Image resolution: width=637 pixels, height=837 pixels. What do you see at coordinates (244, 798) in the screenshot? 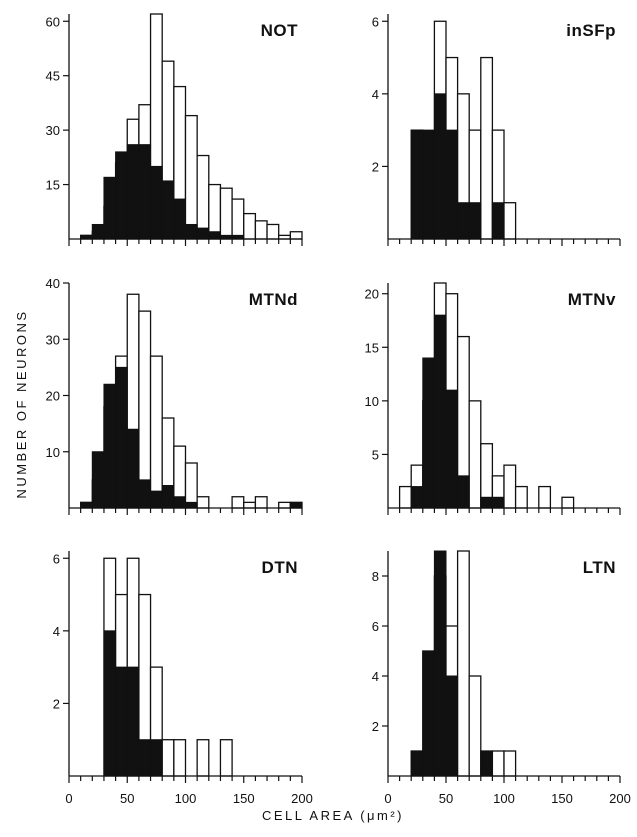
I see `x-tick-label-dtn-150: 150` at bounding box center [244, 798].